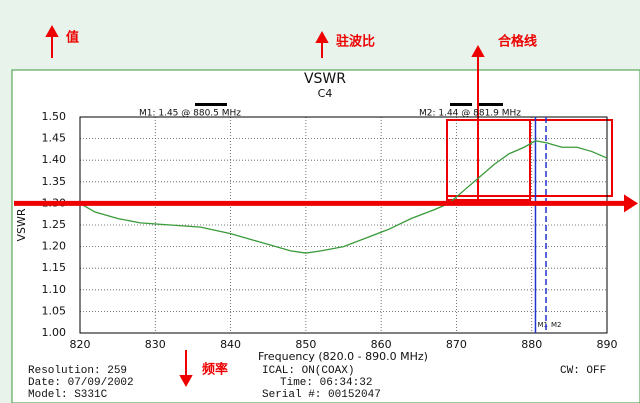 Image resolution: width=640 pixels, height=403 pixels. Describe the element at coordinates (531, 344) in the screenshot. I see `x-tick-label: 880` at that location.